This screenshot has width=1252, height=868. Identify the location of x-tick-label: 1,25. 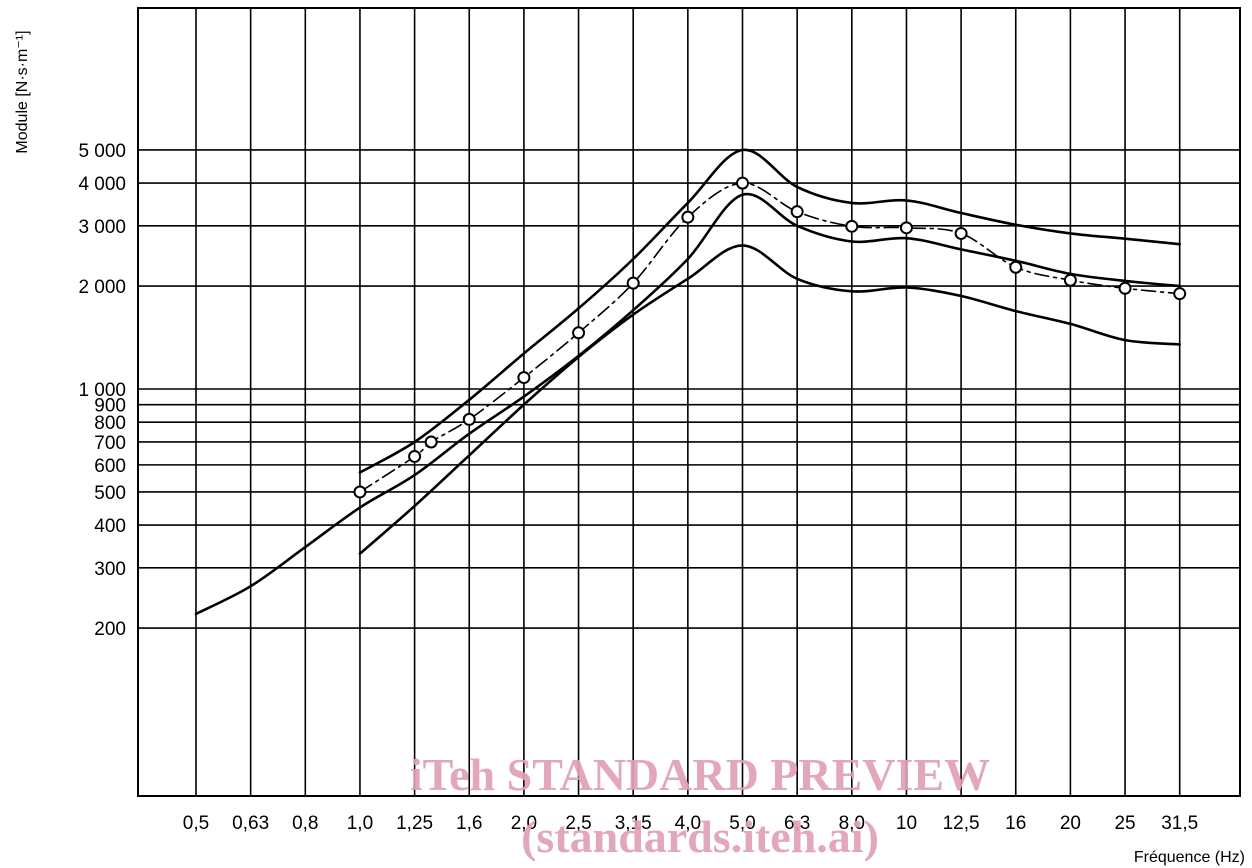
(414, 823).